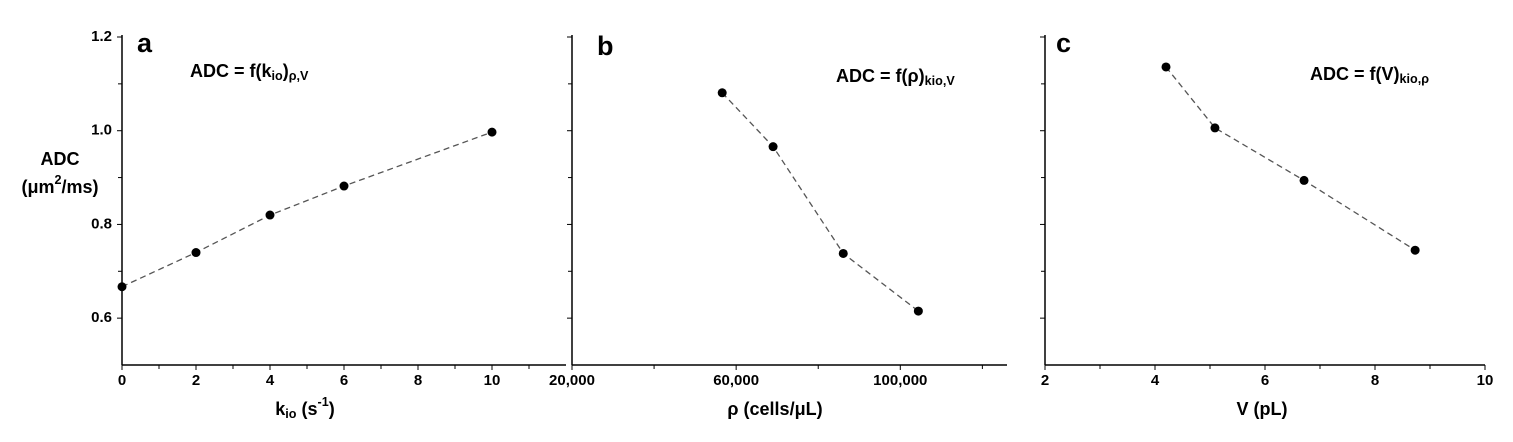 This screenshot has width=1513, height=442. I want to click on x-tick-label: 100,000, so click(900, 380).